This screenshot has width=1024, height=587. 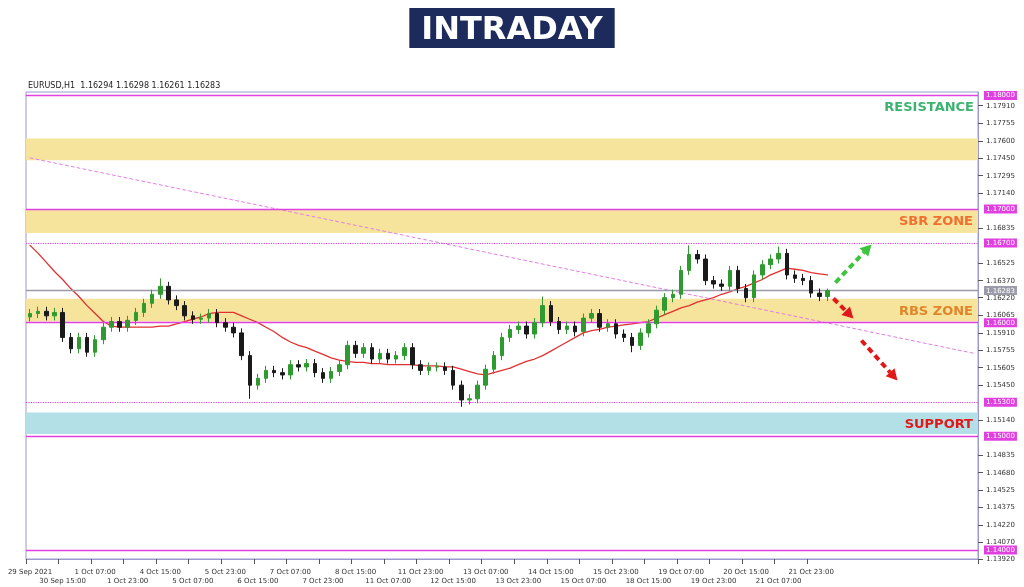 I want to click on band-label: RBS ZONE, so click(x=935, y=310).